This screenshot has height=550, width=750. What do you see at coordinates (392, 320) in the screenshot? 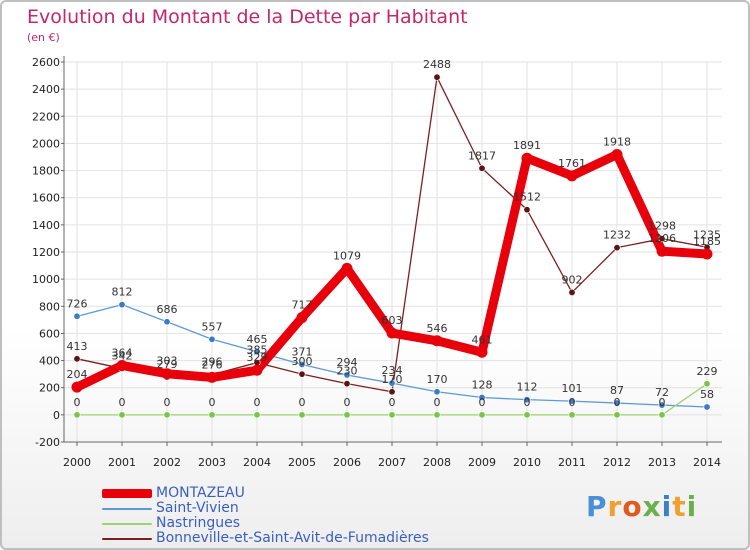
I see `data-label-0: 603` at bounding box center [392, 320].